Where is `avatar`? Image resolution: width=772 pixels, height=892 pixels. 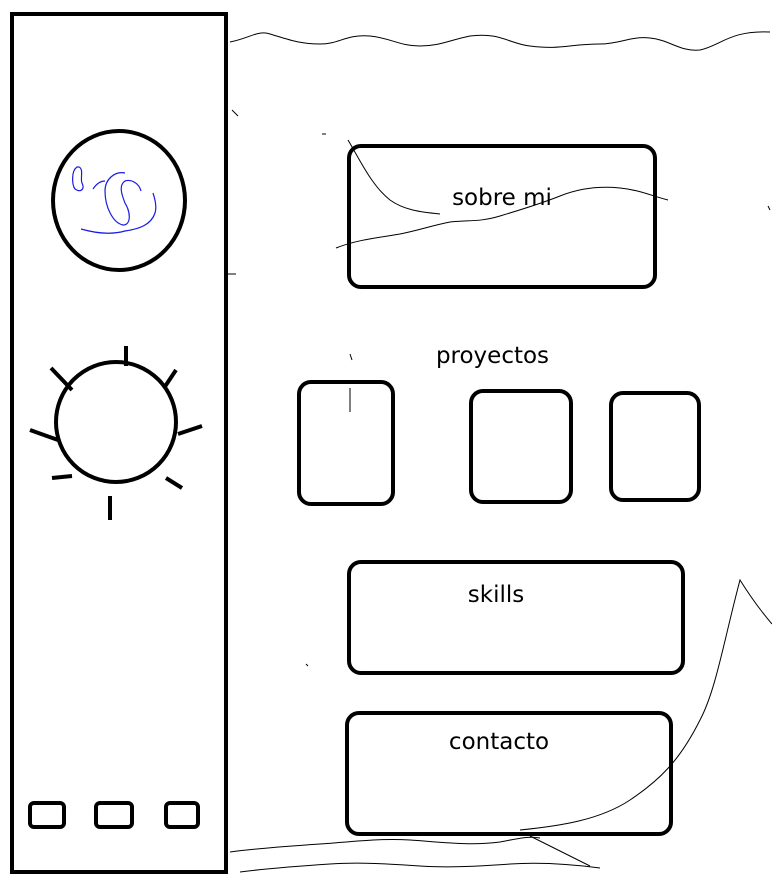 avatar is located at coordinates (119, 200).